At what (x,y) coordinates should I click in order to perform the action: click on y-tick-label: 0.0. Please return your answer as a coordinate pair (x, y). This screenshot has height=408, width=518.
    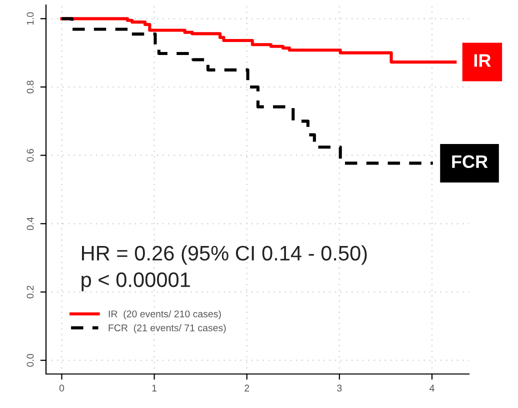
    Looking at the image, I should click on (30, 360).